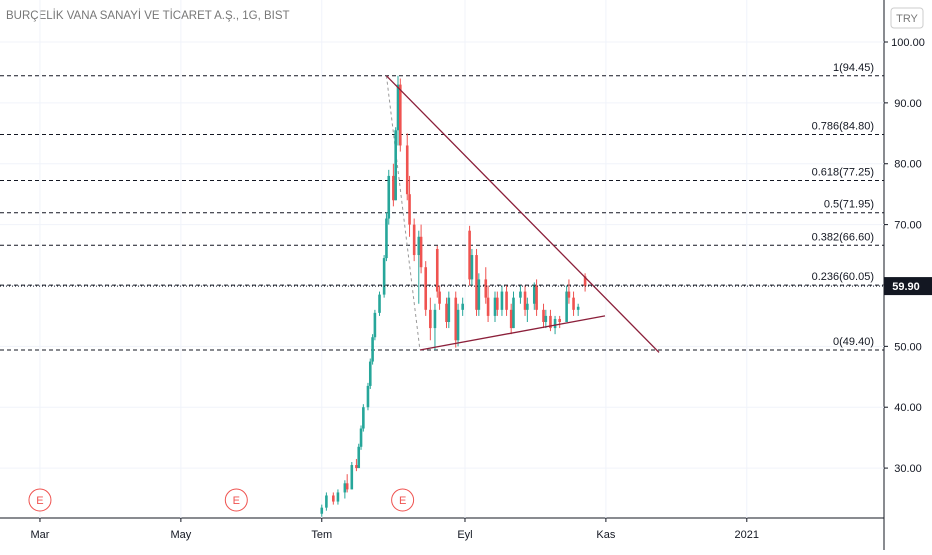 The image size is (932, 555). I want to click on x-tick-label: Eyl, so click(464, 535).